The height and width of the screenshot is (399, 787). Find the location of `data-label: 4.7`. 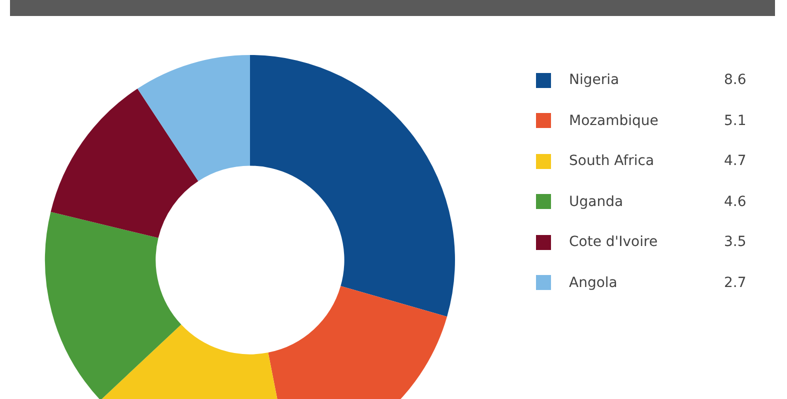

data-label: 4.7 is located at coordinates (735, 161).